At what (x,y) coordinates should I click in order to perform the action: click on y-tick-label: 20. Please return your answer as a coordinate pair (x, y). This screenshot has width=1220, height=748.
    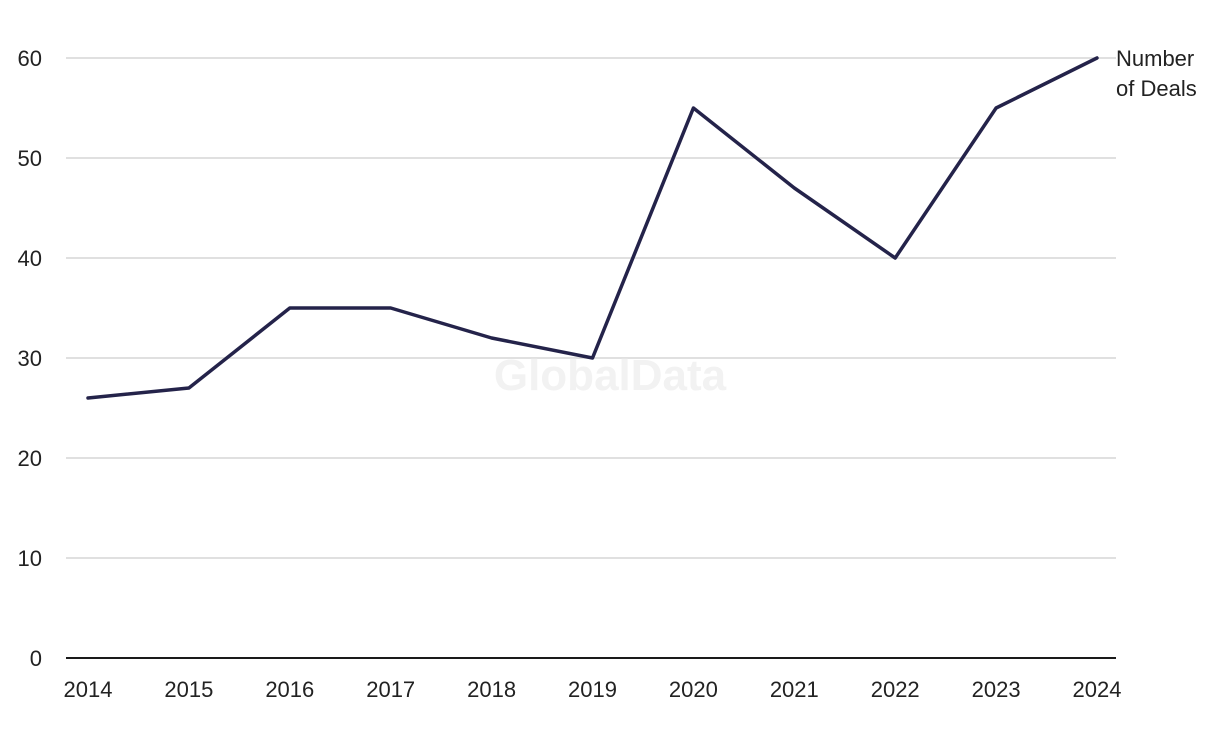
    Looking at the image, I should click on (30, 458).